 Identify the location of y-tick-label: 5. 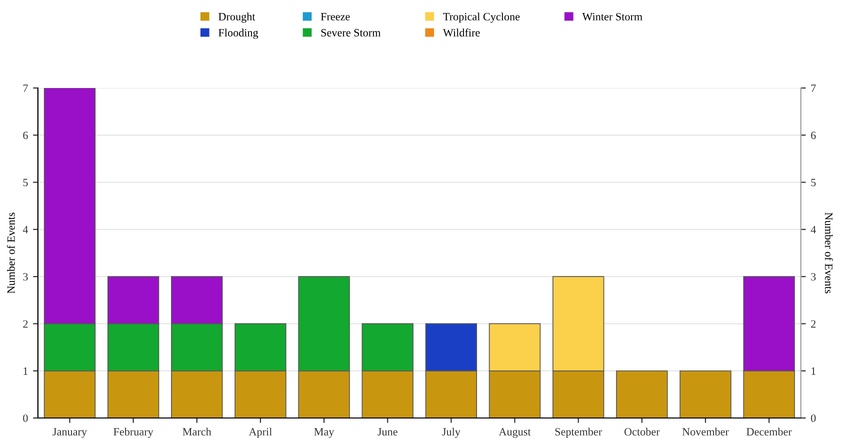
(25, 182).